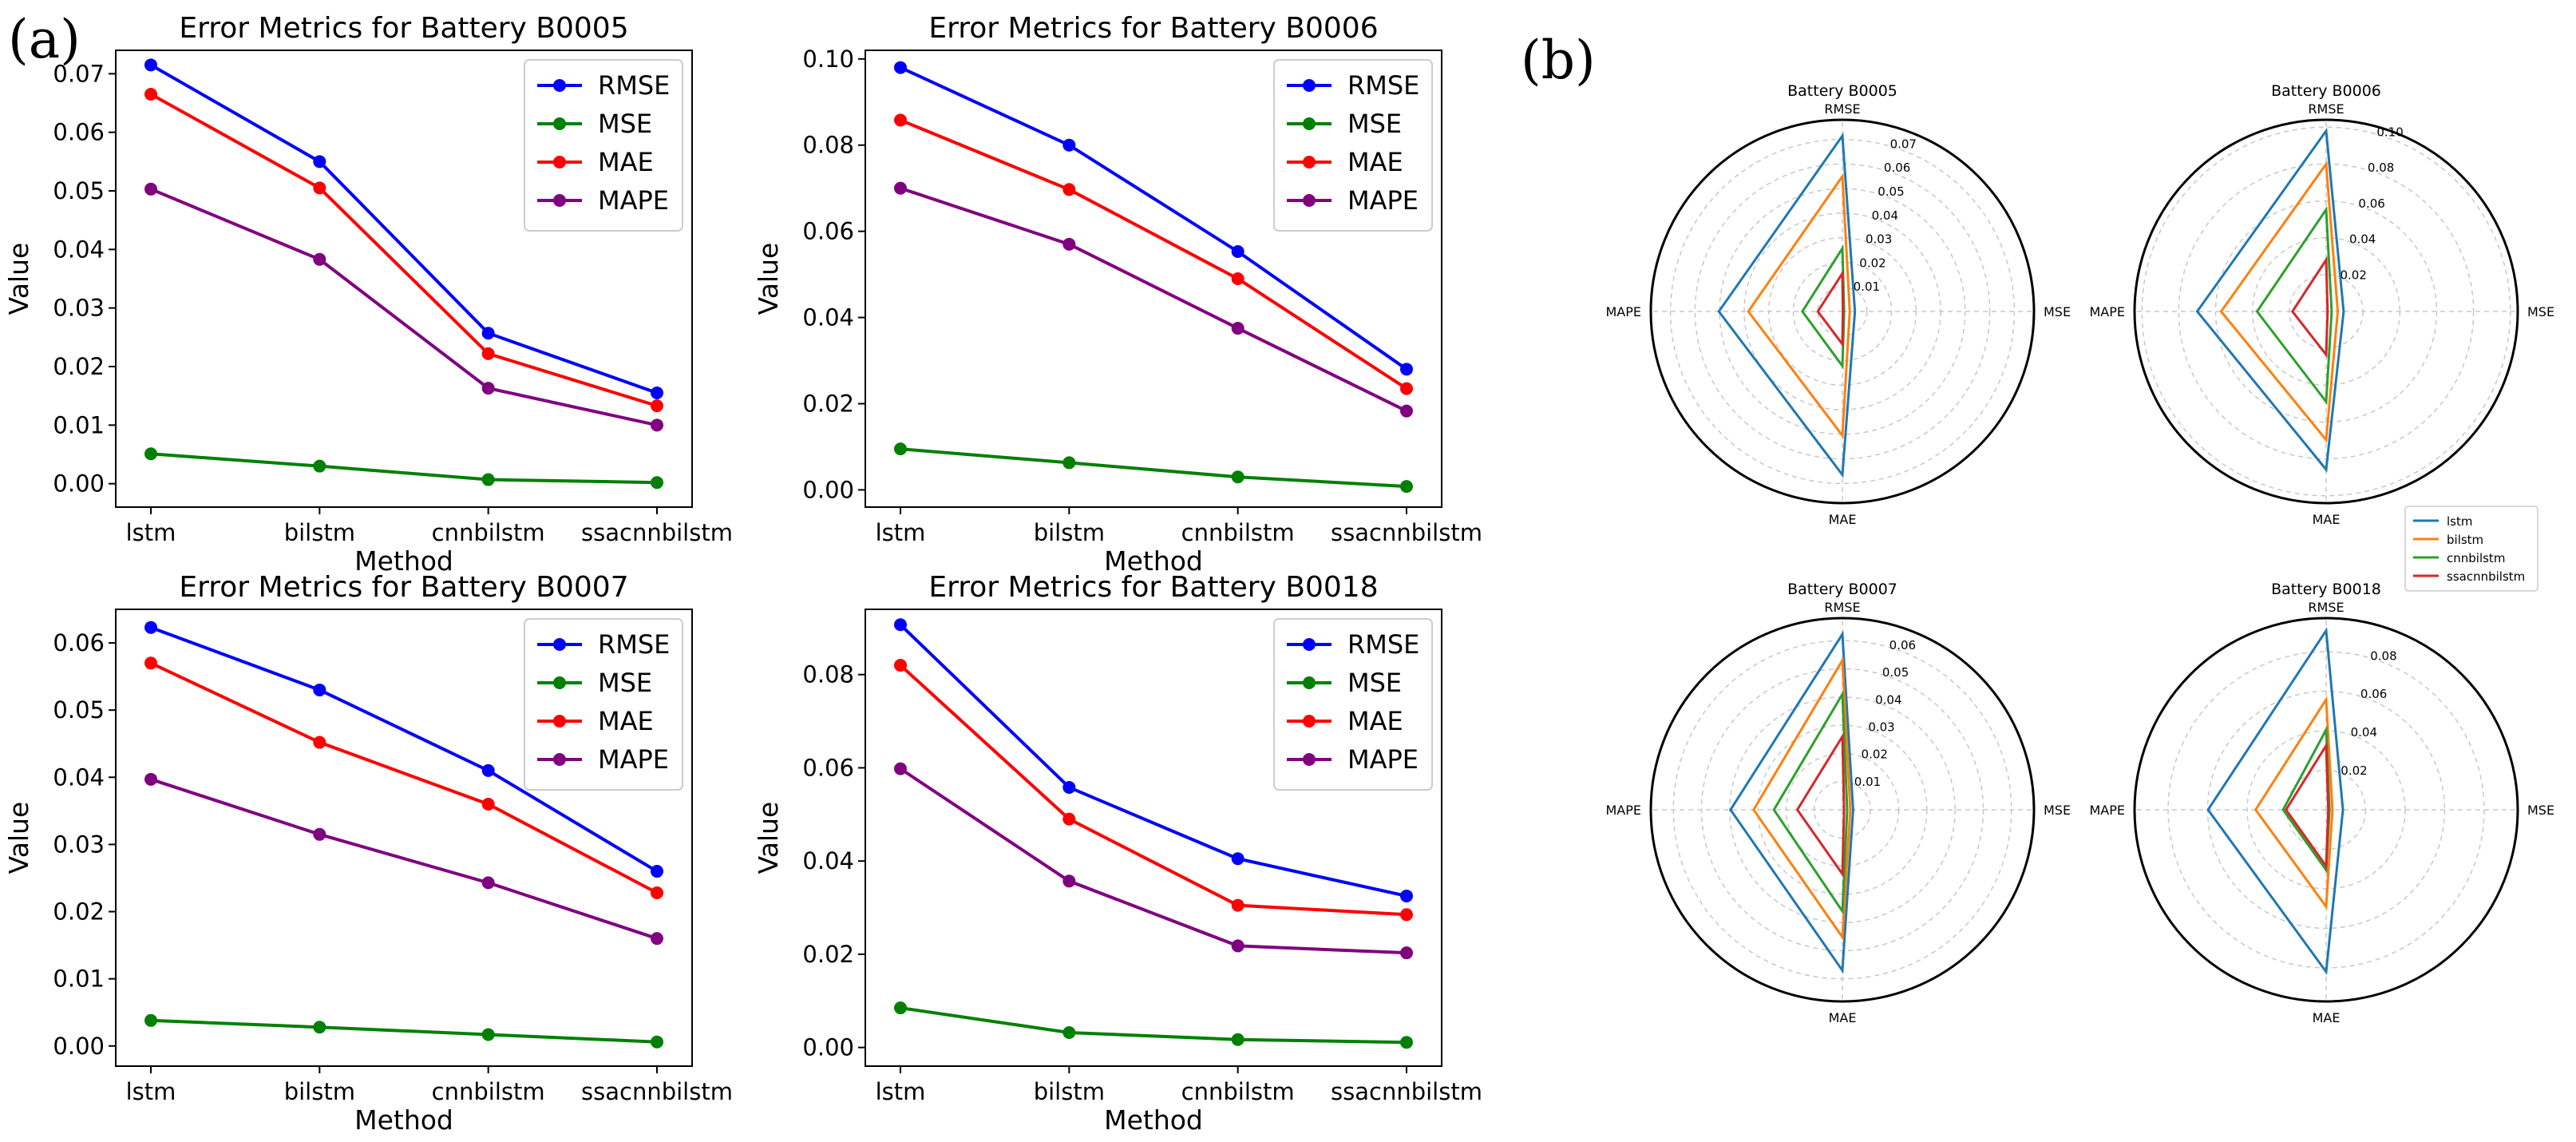  I want to click on legend-box, so click(1353, 704).